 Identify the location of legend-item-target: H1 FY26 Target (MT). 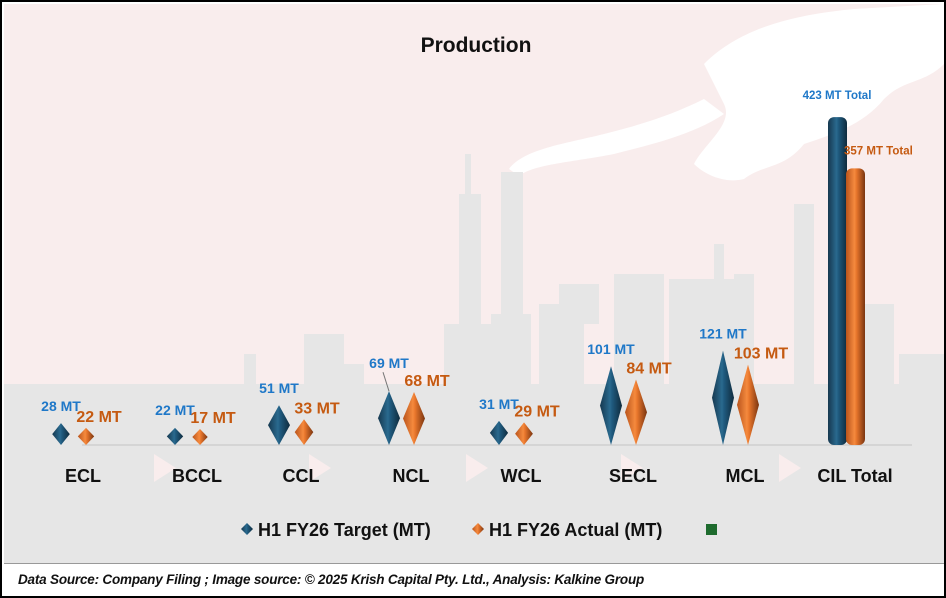
(336, 530).